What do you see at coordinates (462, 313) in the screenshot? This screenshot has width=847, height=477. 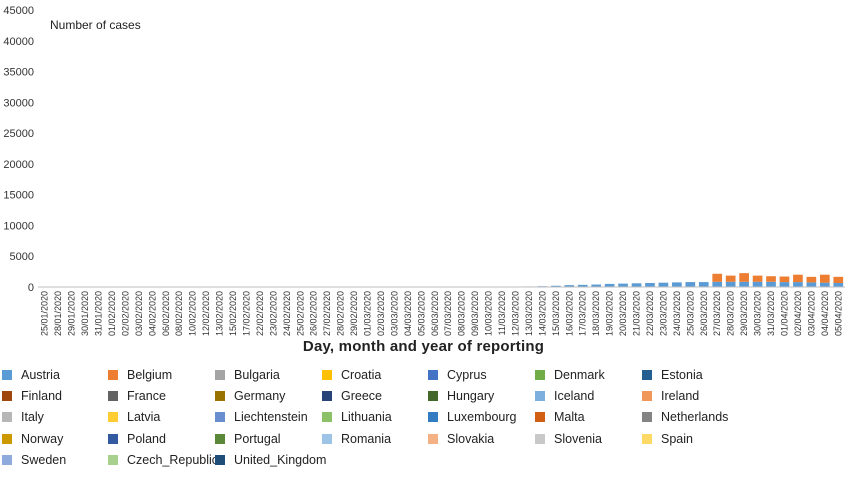 I see `x-tick-label: 08/03/2020` at bounding box center [462, 313].